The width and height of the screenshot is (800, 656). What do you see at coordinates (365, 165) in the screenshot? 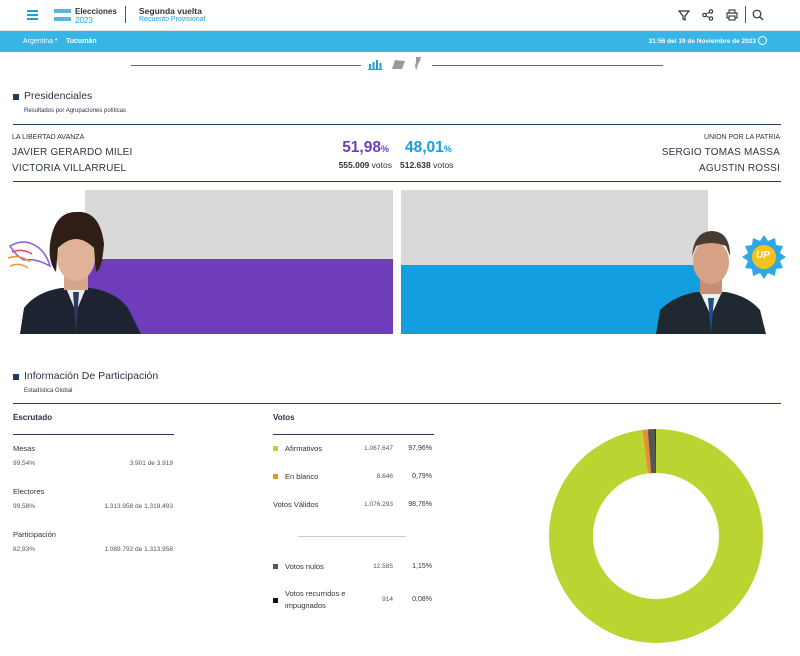
I see `left-votes: 555.009 votos` at bounding box center [365, 165].